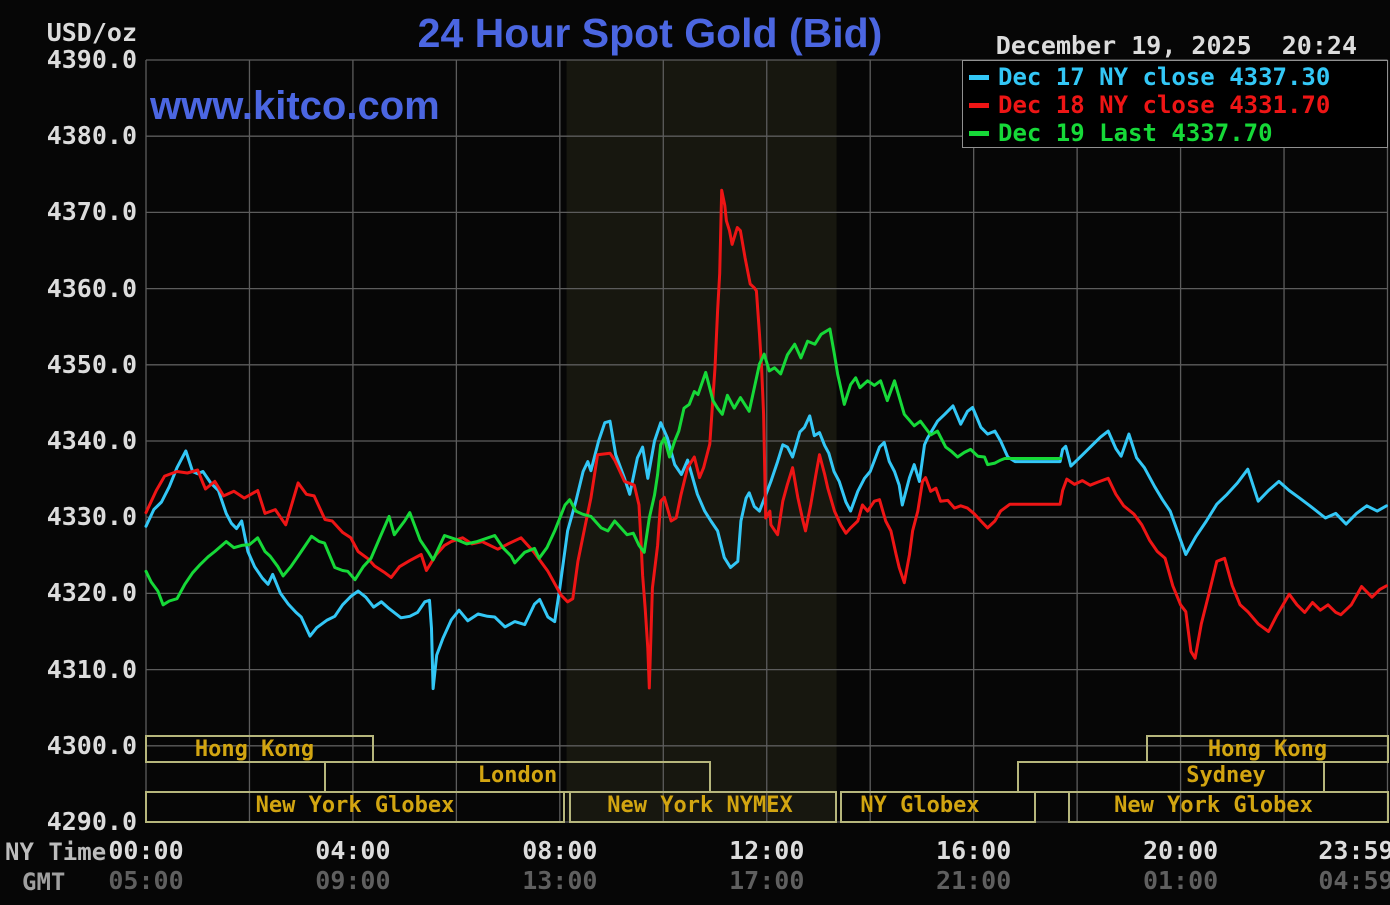  I want to click on x-tick-ny: 12:00, so click(767, 850).